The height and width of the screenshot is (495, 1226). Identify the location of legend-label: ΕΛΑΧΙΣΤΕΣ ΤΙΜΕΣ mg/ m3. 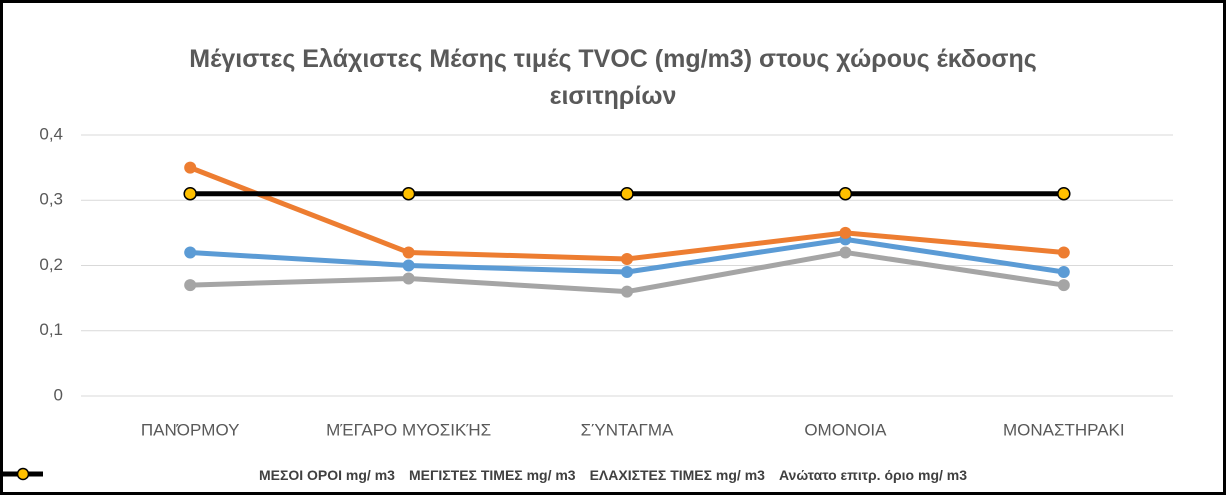
(677, 475).